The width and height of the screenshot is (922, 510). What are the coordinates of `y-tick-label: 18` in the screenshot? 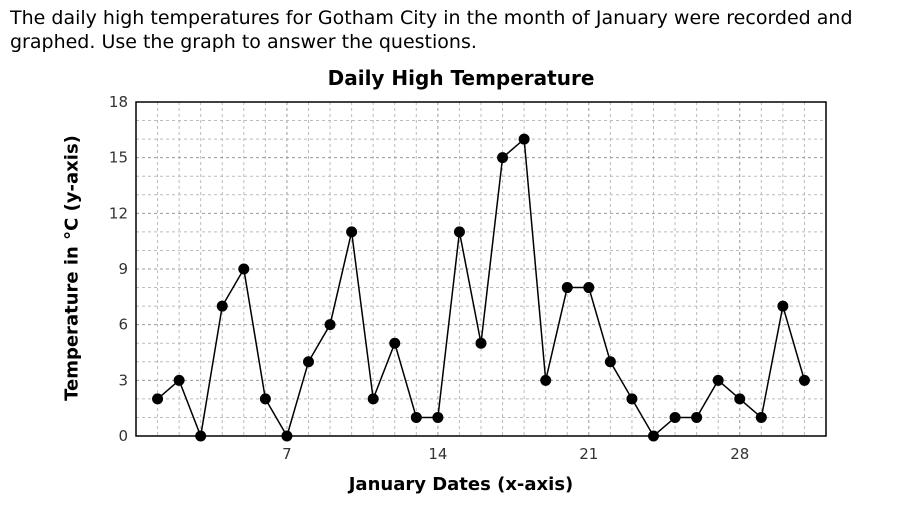 It's located at (118, 102).